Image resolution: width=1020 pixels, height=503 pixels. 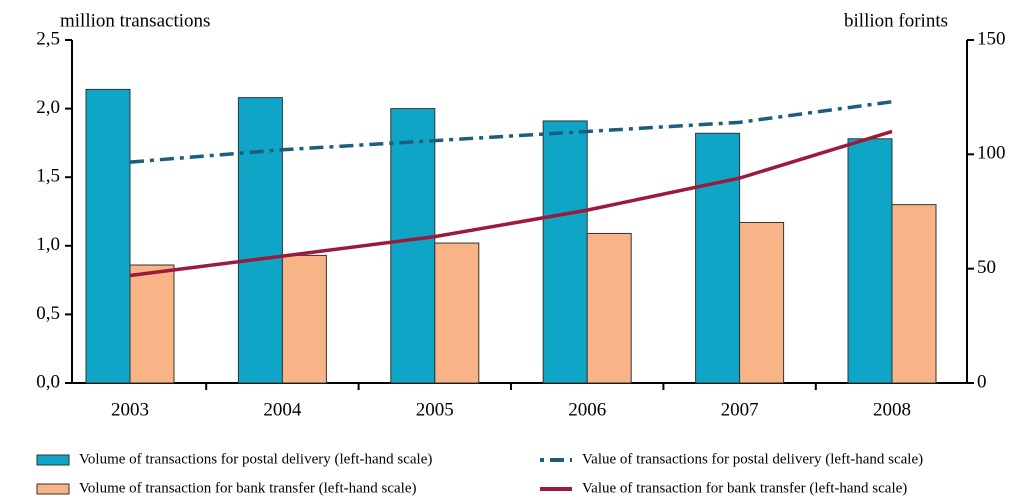 I want to click on y-tick-label: 1,0, so click(x=48, y=244).